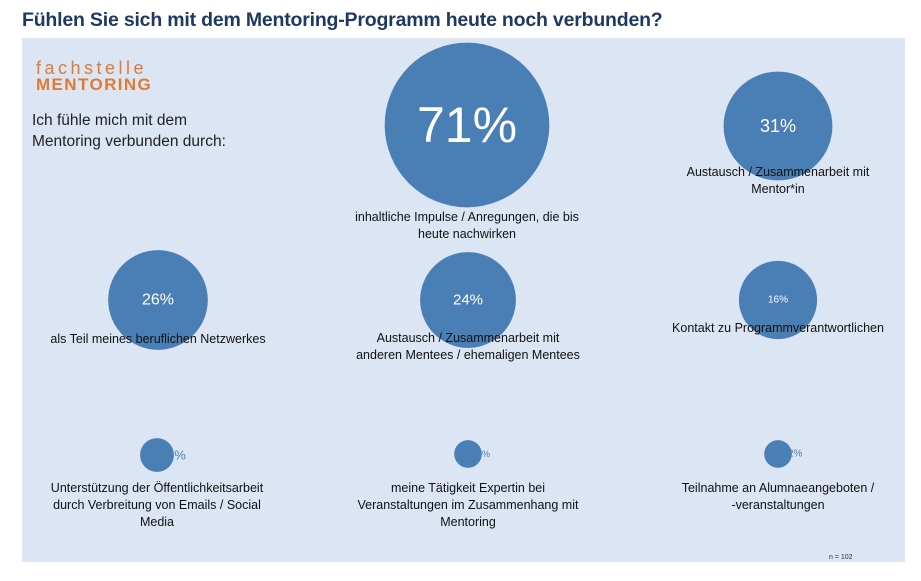 The width and height of the screenshot is (921, 581). What do you see at coordinates (778, 488) in the screenshot?
I see `bubble-caption-8-line-1: Teilnahme an Alumnaeangeboten /` at bounding box center [778, 488].